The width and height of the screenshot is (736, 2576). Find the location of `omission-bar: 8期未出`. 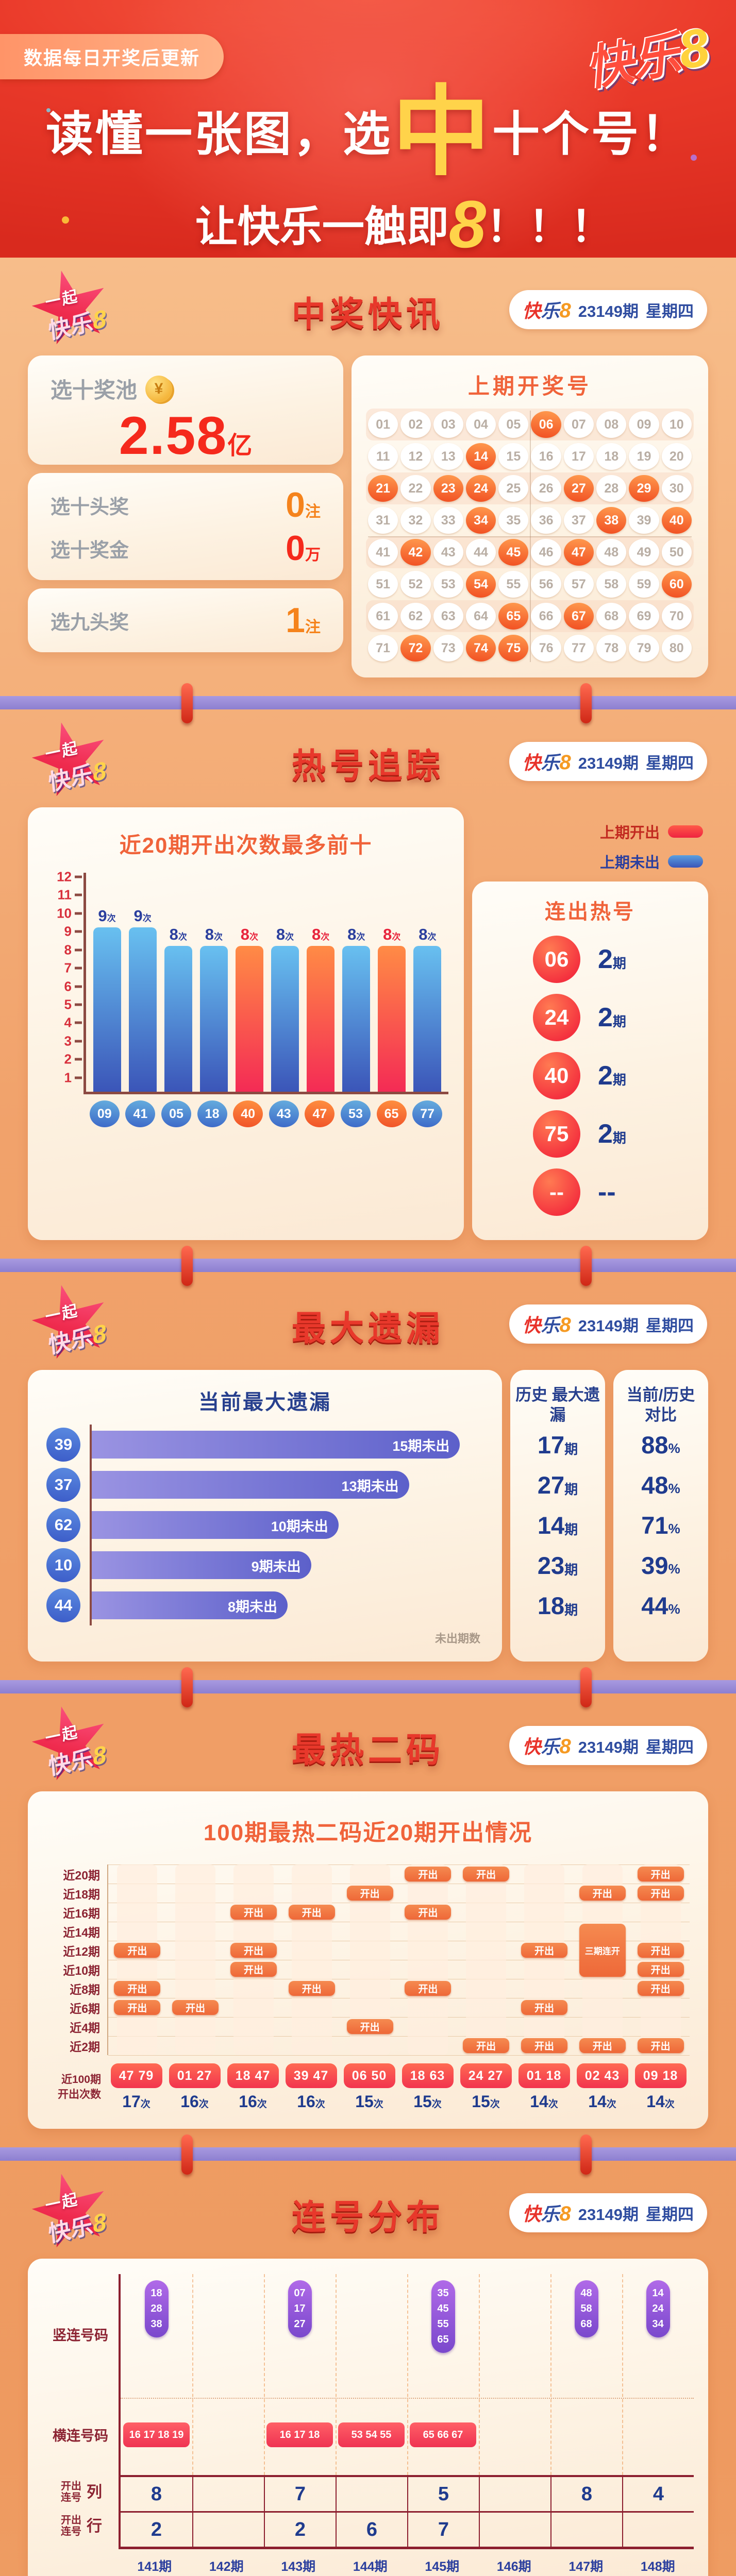

omission-bar: 8期未出 is located at coordinates (190, 1605).